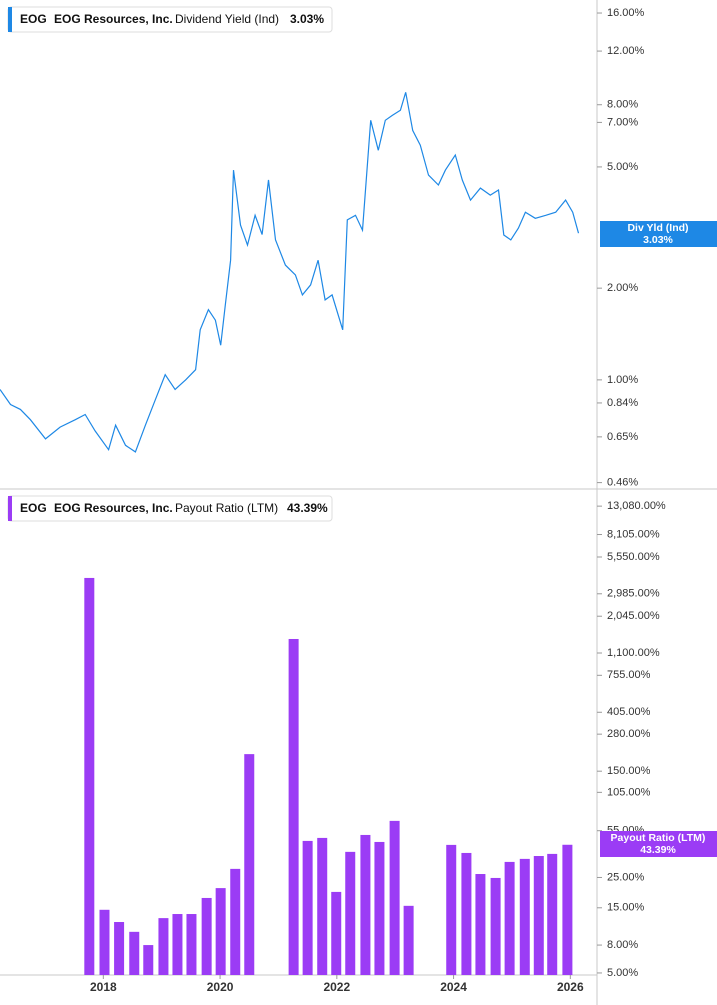 The width and height of the screenshot is (717, 1005). What do you see at coordinates (633, 653) in the screenshot?
I see `y-tick-label: 1,100.00%` at bounding box center [633, 653].